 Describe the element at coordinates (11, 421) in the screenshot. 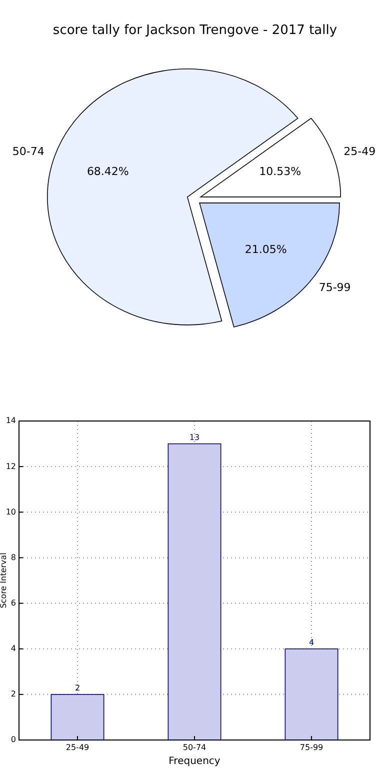

I see `y-tick-label: 14` at that location.